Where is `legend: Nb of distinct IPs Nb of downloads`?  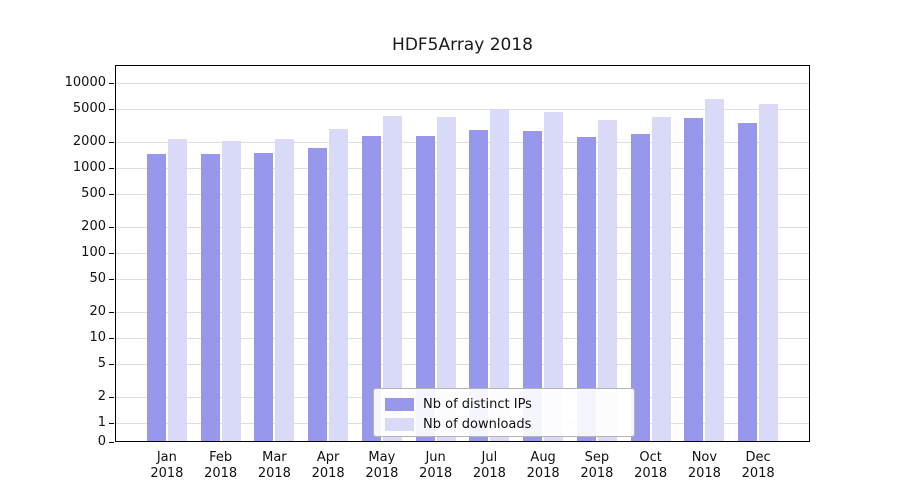 legend: Nb of distinct IPs Nb of downloads is located at coordinates (504, 412).